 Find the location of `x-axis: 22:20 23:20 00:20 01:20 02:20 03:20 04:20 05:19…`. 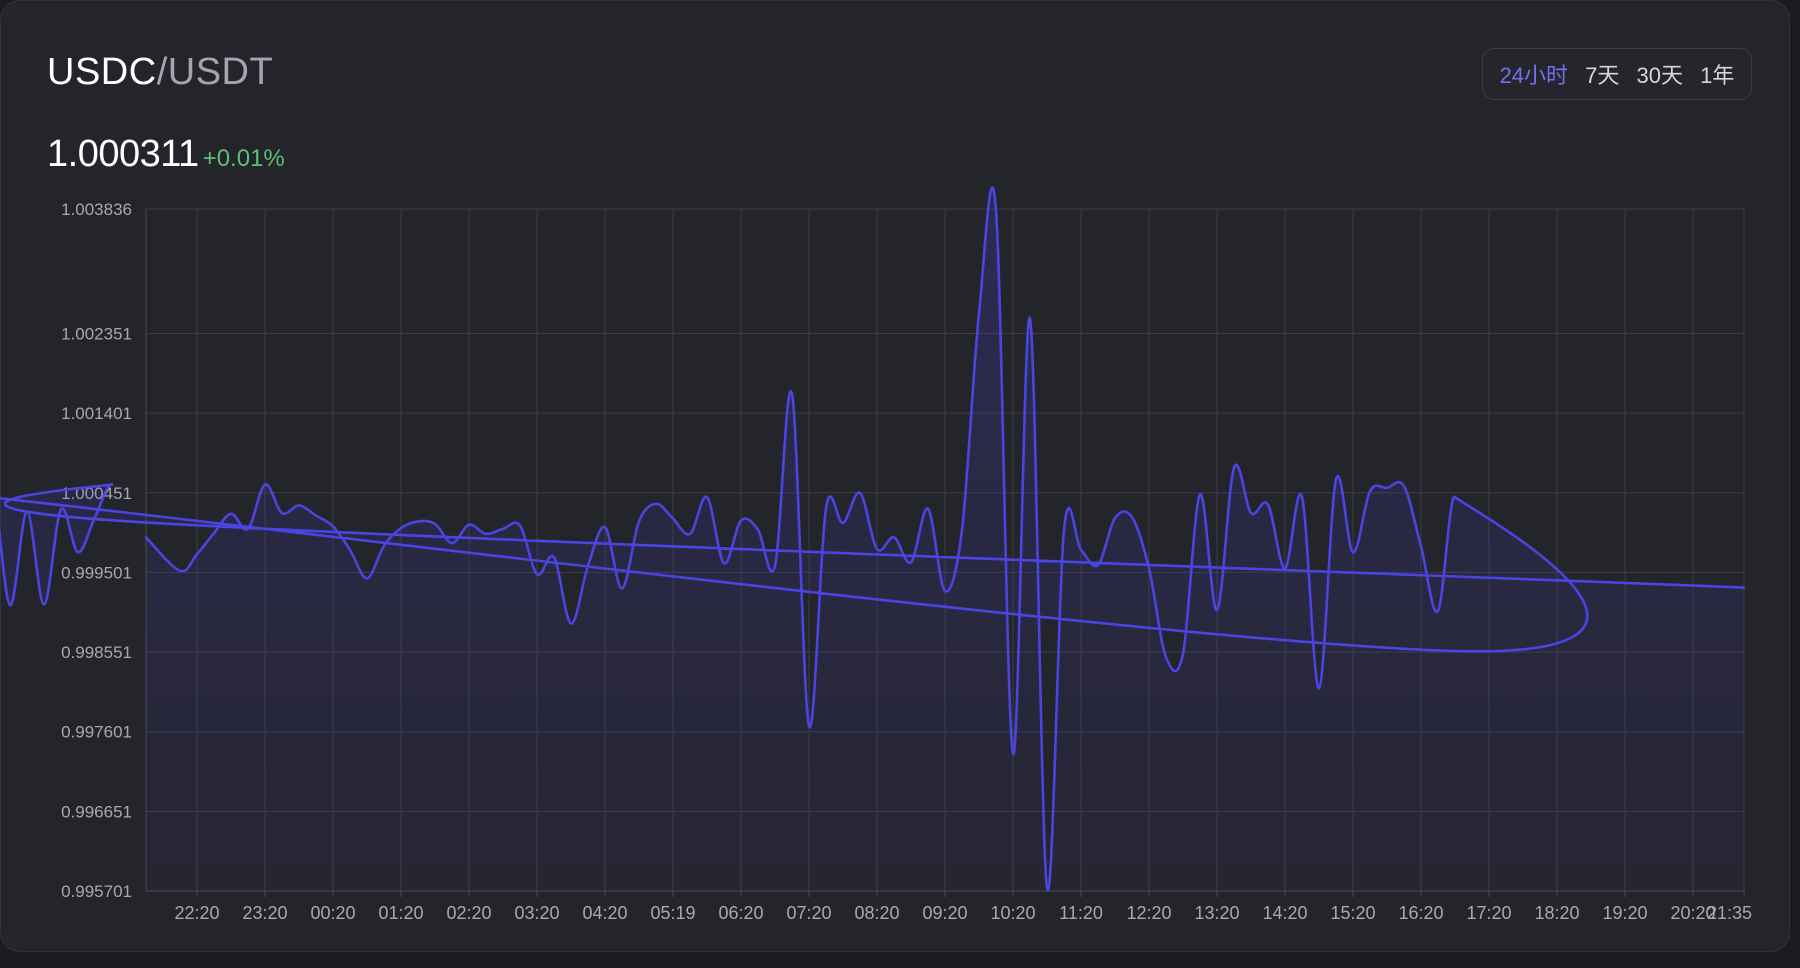

x-axis: 22:20 23:20 00:20 01:20 02:20 03:20 04:20 05:19… is located at coordinates (963, 913).